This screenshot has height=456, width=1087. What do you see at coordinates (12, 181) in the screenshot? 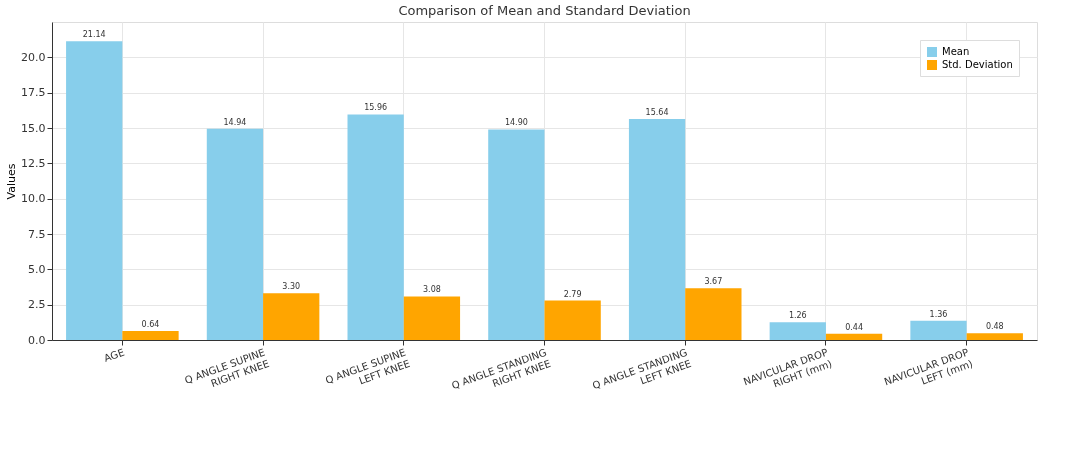
I see `y-axis-title: Values` at bounding box center [12, 181].